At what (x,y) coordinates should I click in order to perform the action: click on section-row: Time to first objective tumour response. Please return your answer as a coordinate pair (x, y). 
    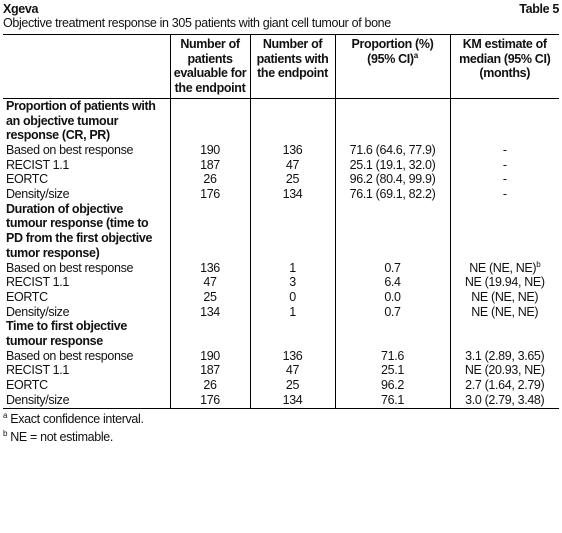
    Looking at the image, I should click on (281, 334).